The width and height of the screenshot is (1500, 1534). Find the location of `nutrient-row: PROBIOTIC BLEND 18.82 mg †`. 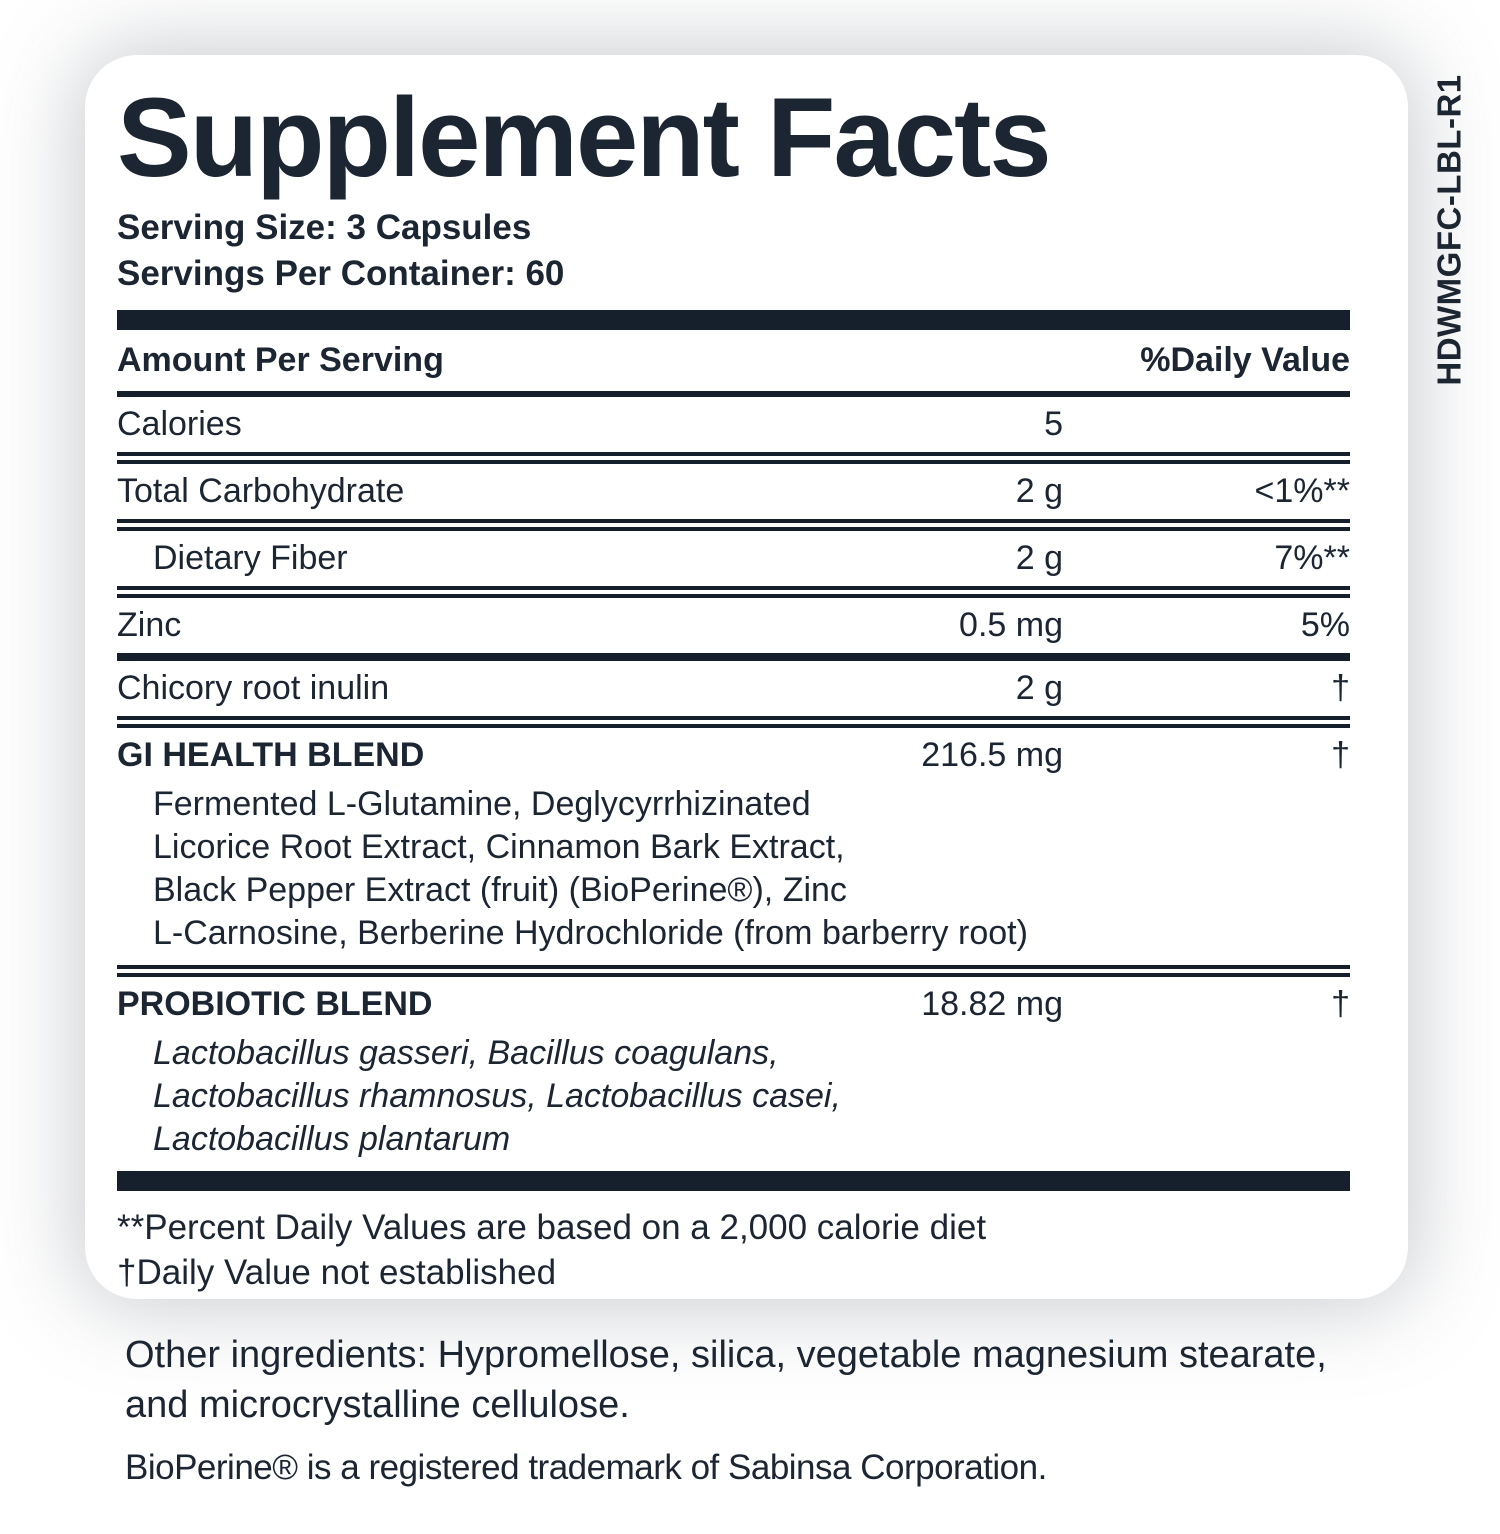

nutrient-row: PROBIOTIC BLEND 18.82 mg † is located at coordinates (733, 1004).